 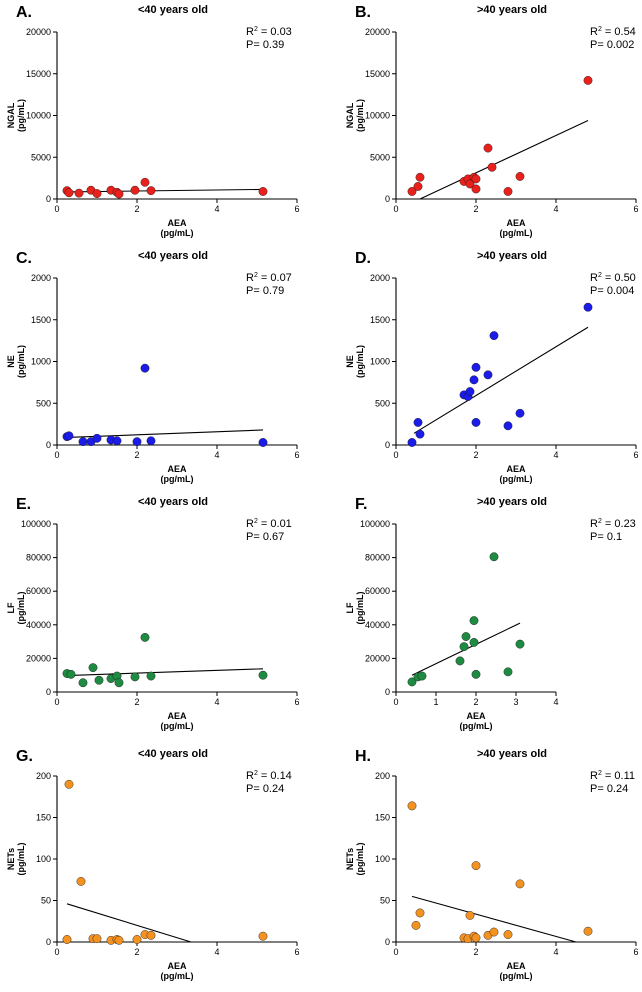 I want to click on y-axis-label: NETs, so click(x=350, y=859).